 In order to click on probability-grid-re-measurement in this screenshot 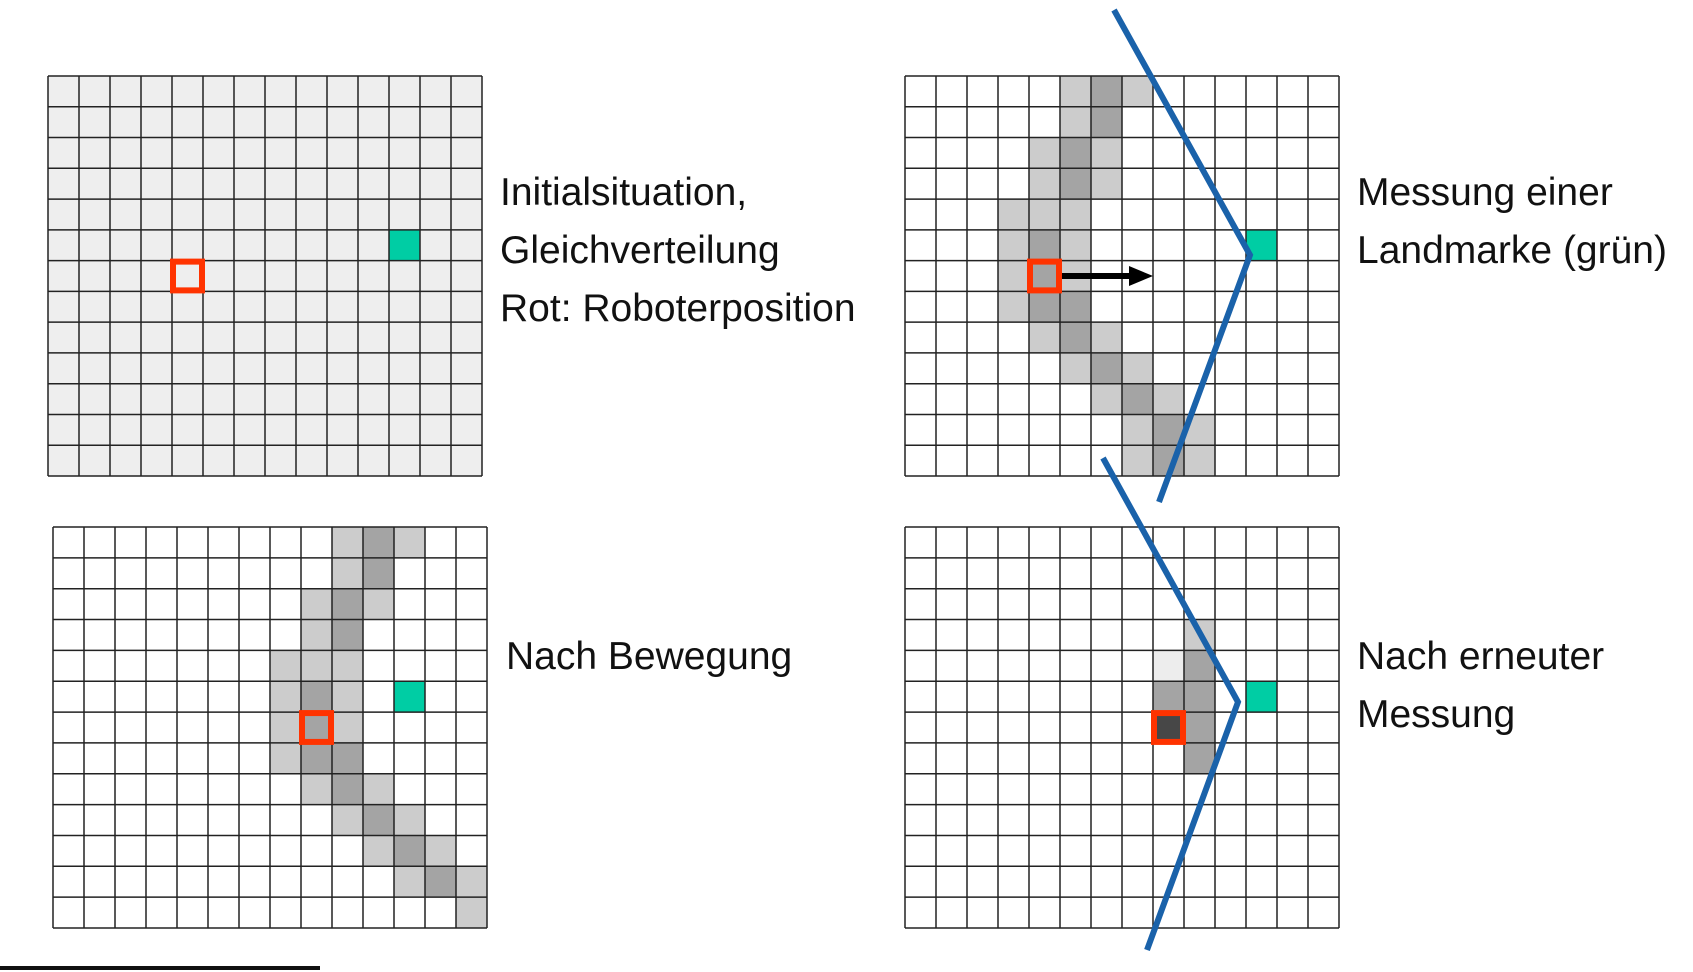, I will do `click(1122, 727)`.